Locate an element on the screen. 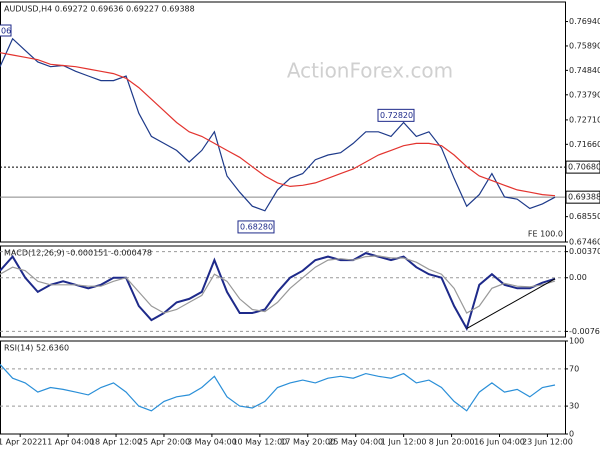 The width and height of the screenshot is (600, 450). y-tick-label: 0.75890 is located at coordinates (584, 45).